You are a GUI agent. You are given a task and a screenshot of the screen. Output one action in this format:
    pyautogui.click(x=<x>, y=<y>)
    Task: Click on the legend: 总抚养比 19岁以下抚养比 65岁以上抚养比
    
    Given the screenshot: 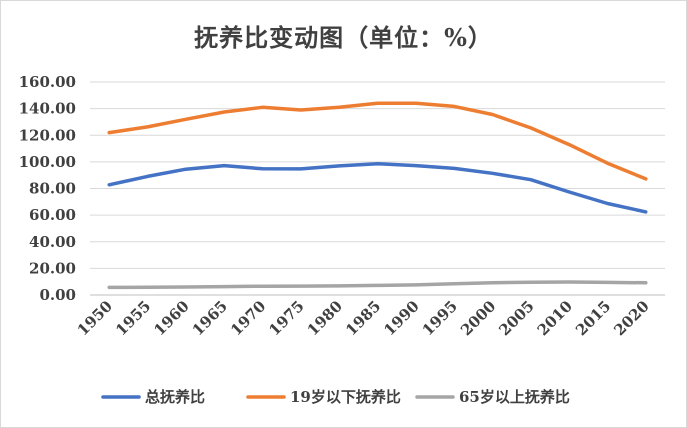 What is the action you would take?
    pyautogui.click(x=335, y=397)
    